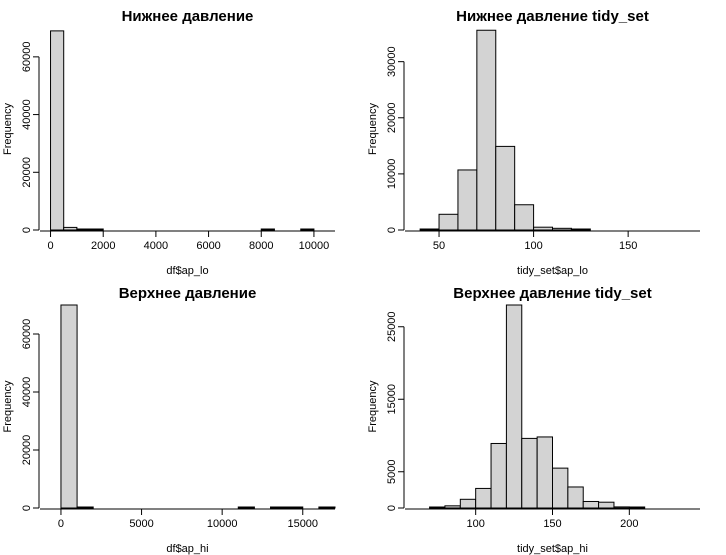  I want to click on y-tick-label: 30000, so click(392, 61).